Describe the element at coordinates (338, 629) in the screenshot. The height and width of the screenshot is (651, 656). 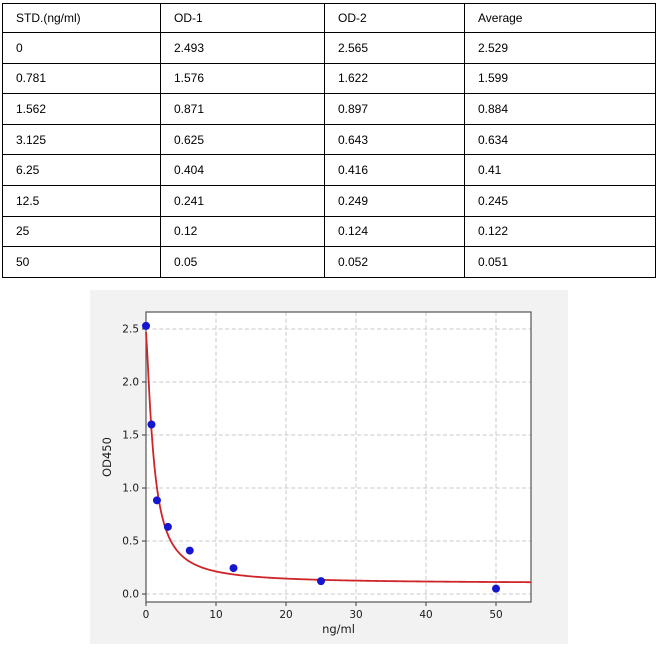
I see `x-axis-label: ng/ml` at that location.